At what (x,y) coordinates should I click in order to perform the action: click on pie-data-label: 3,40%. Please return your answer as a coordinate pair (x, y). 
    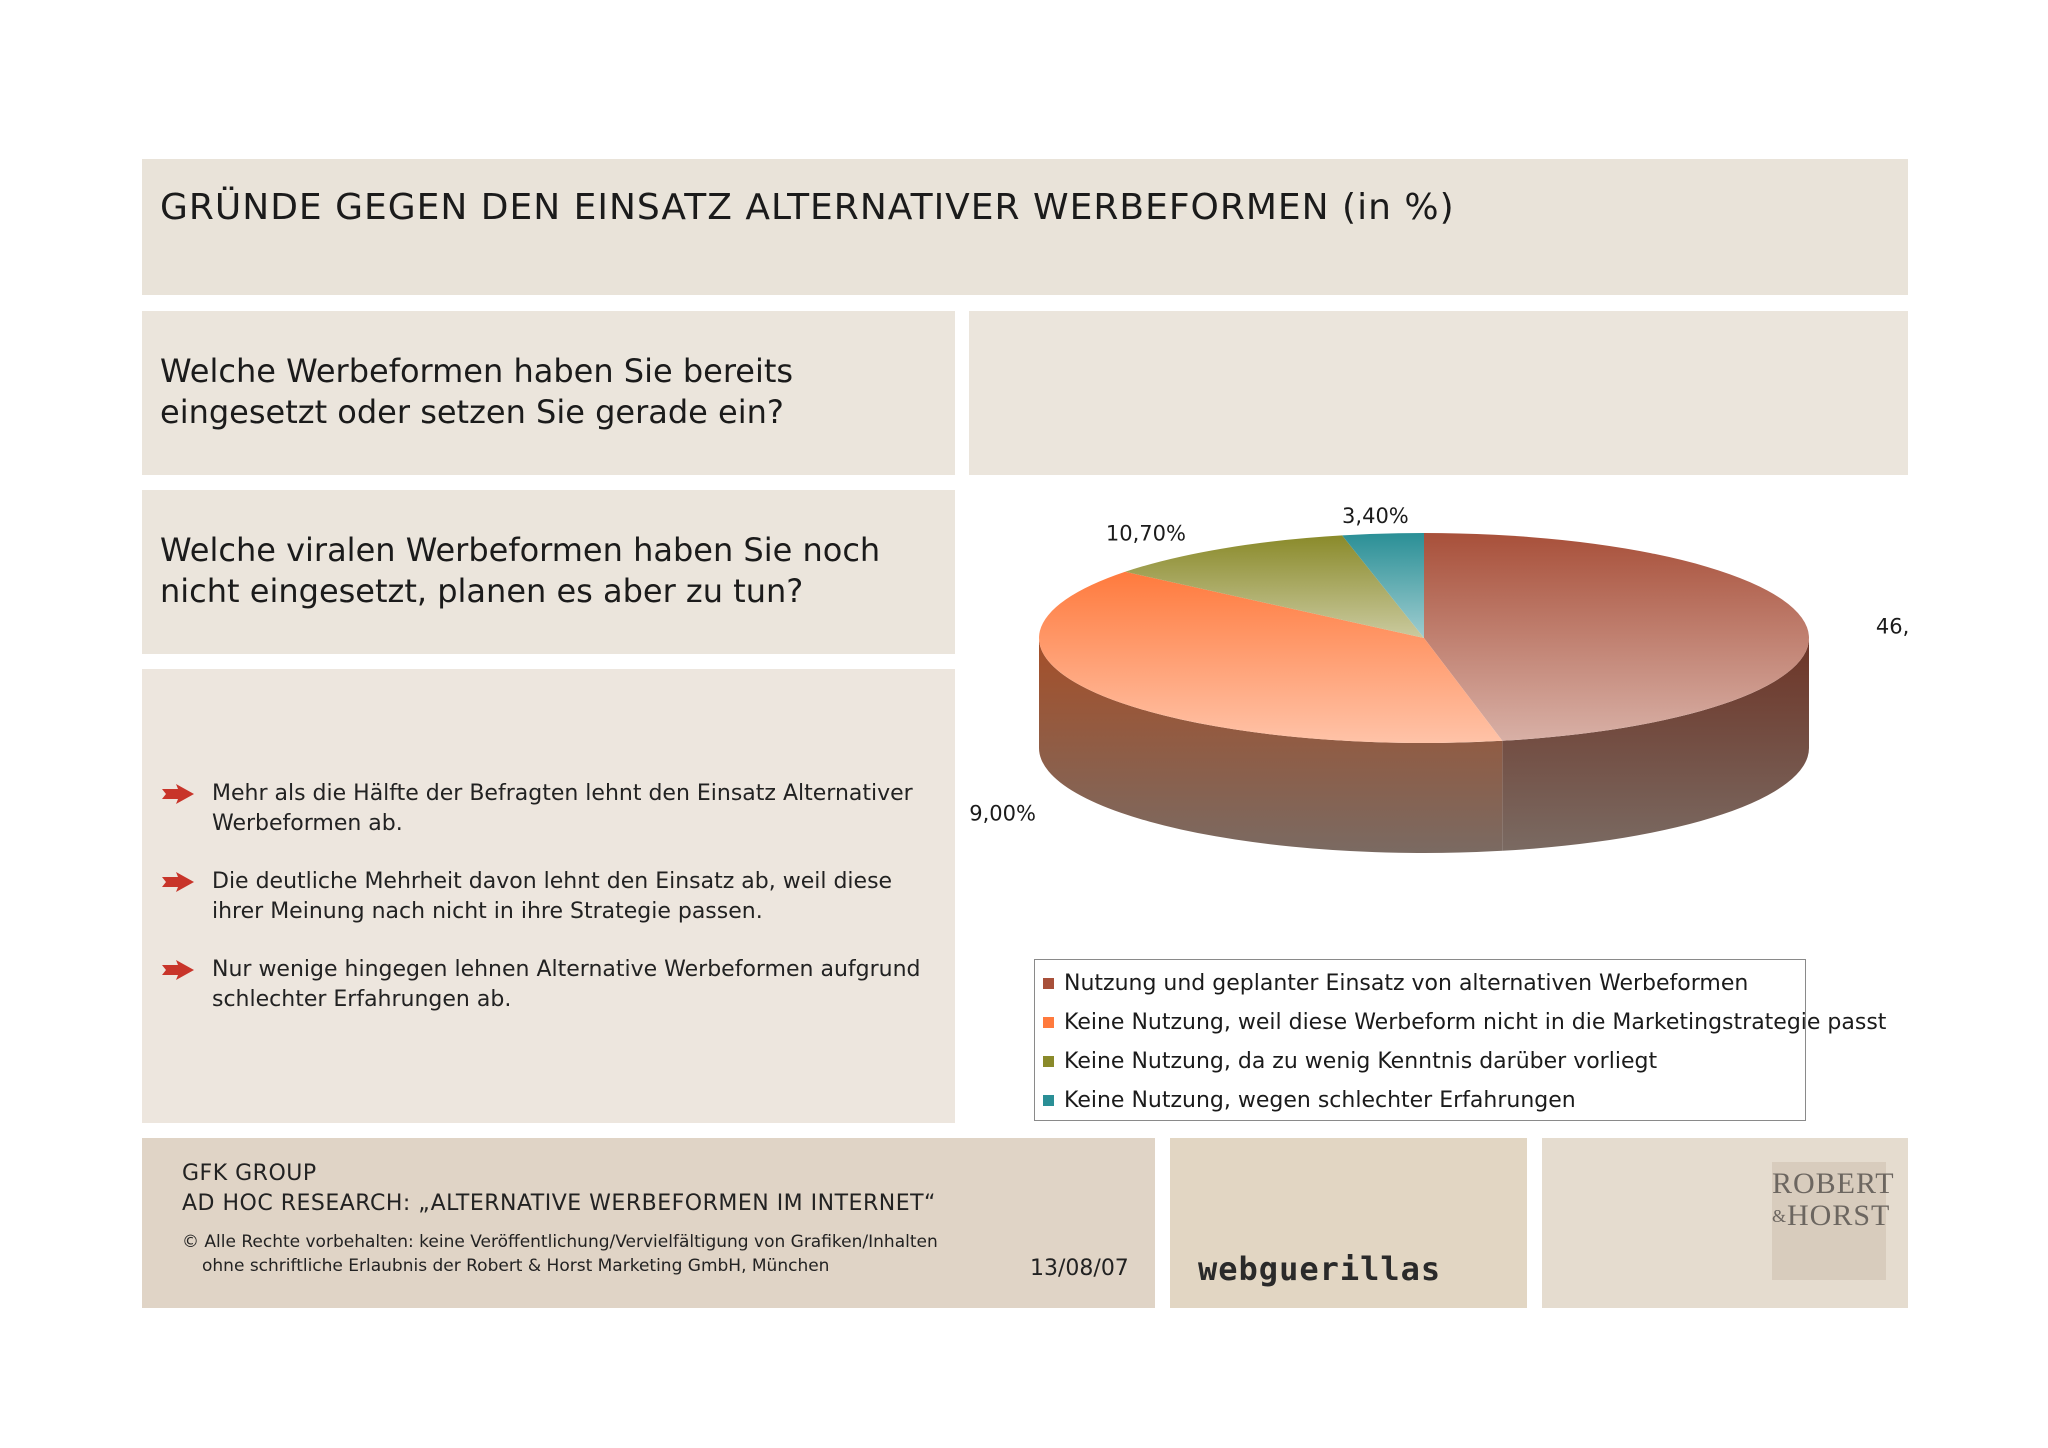
    Looking at the image, I should click on (1375, 516).